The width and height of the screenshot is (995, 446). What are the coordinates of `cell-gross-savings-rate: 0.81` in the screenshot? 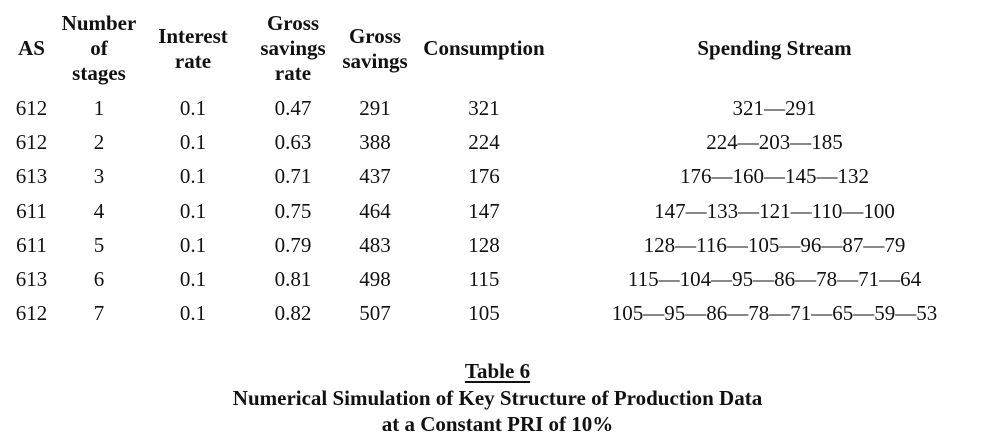 It's located at (293, 279).